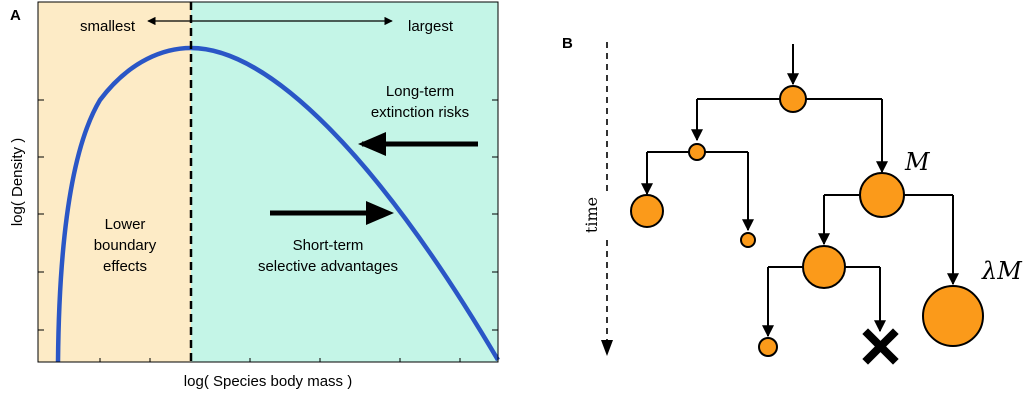 The width and height of the screenshot is (1036, 394). What do you see at coordinates (1002, 271) in the screenshot?
I see `node-lambda-m-label: λM` at bounding box center [1002, 271].